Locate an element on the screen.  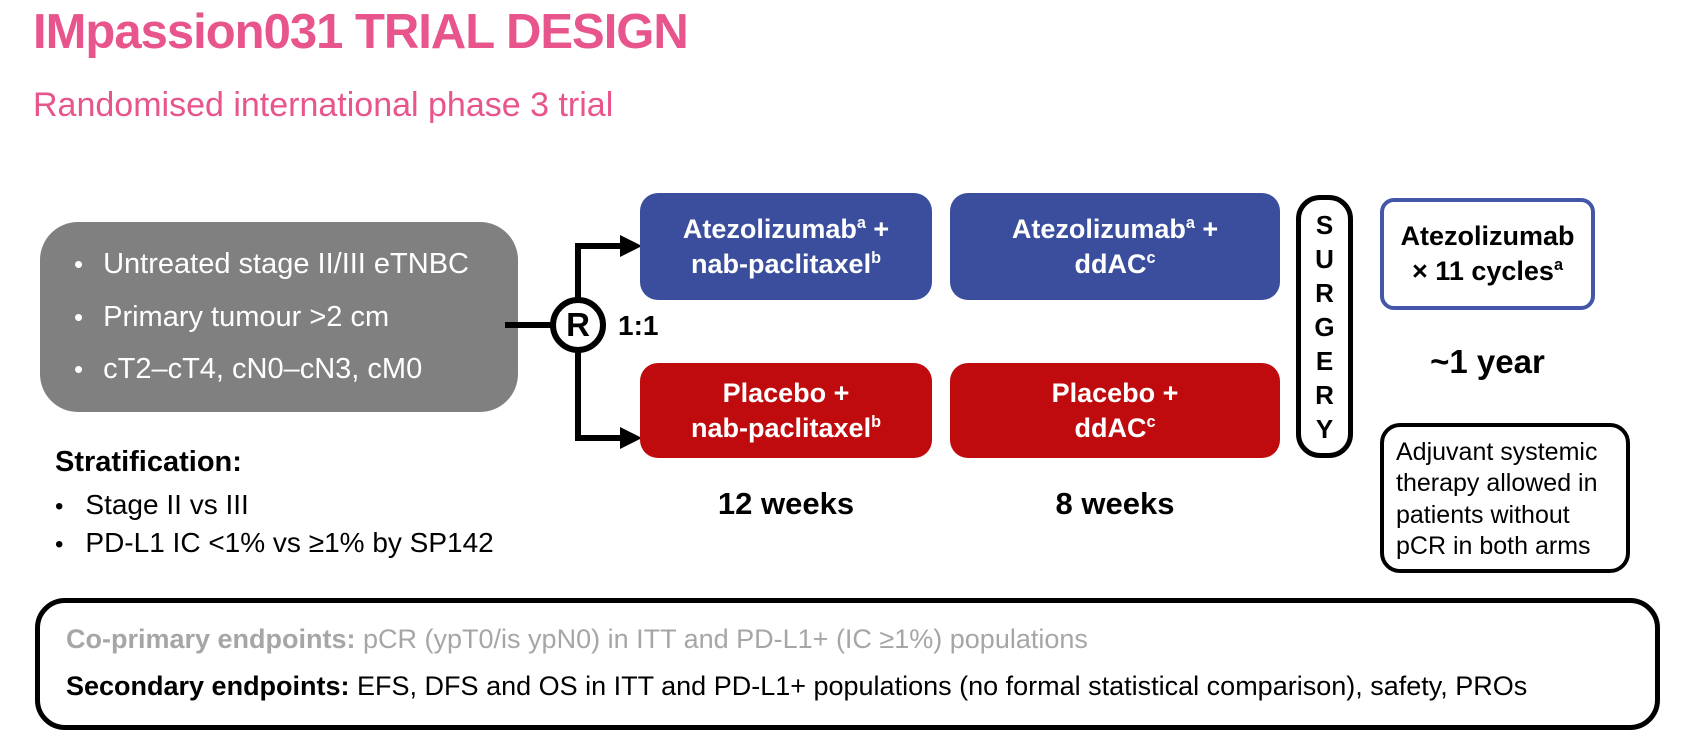
secondary-endpoints-label: Secondary endpoints: is located at coordinates (208, 686).